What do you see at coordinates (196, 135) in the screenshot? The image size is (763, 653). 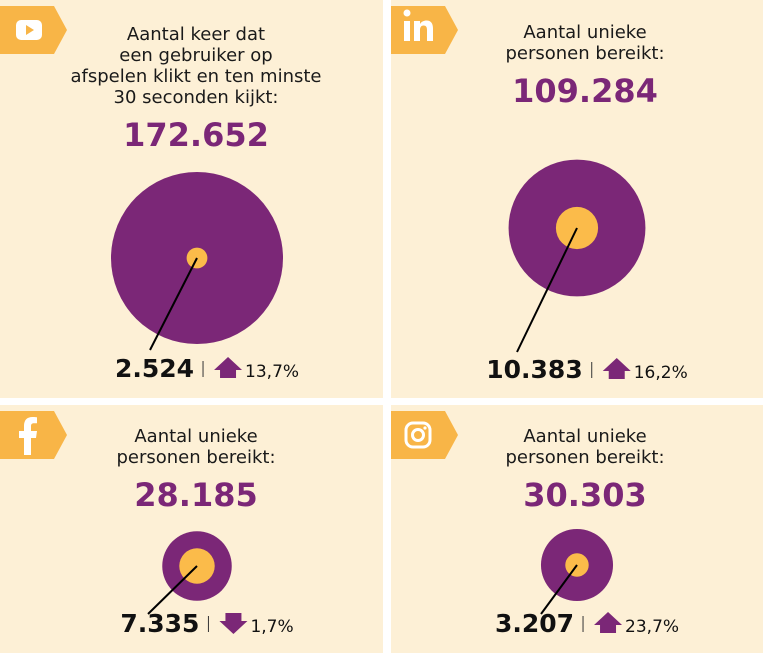 I see `total-value: 172.652` at bounding box center [196, 135].